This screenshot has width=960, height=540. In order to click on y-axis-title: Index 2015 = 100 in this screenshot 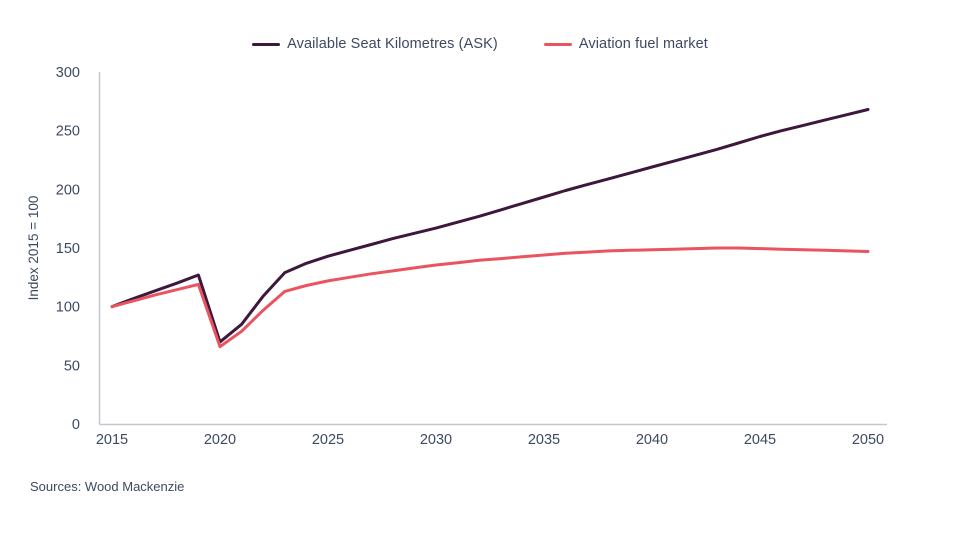, I will do `click(33, 248)`.